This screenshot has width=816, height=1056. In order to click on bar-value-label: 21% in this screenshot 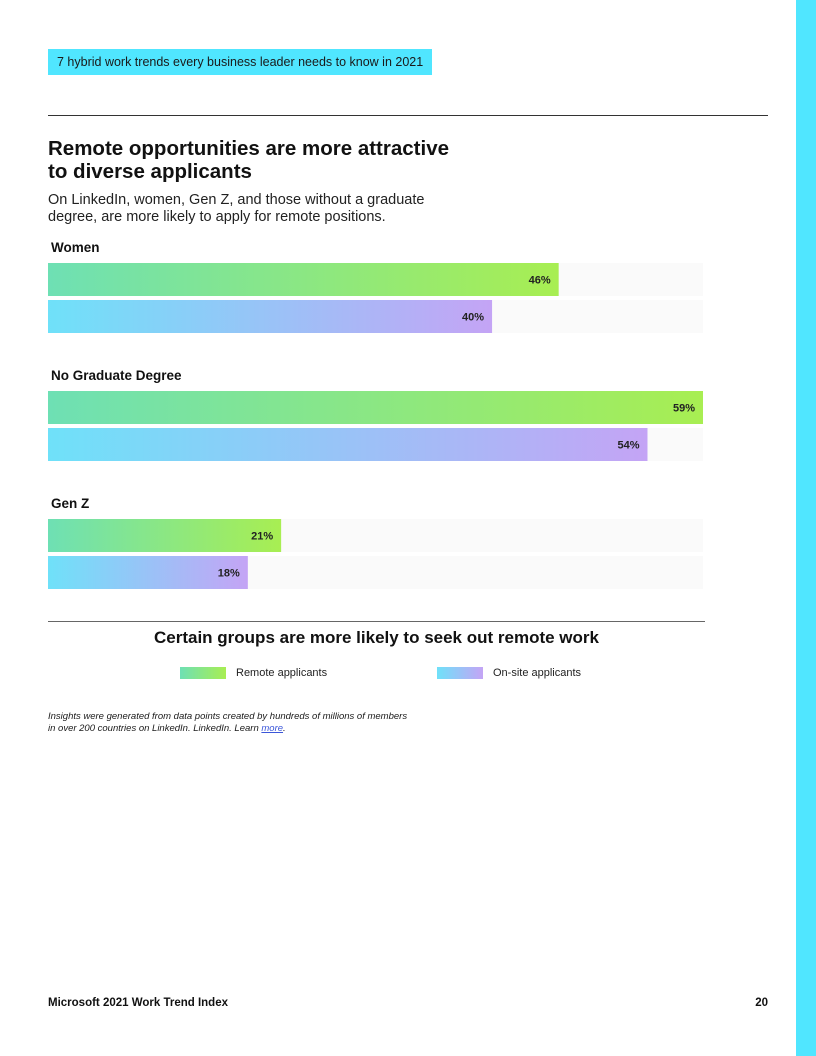, I will do `click(262, 537)`.